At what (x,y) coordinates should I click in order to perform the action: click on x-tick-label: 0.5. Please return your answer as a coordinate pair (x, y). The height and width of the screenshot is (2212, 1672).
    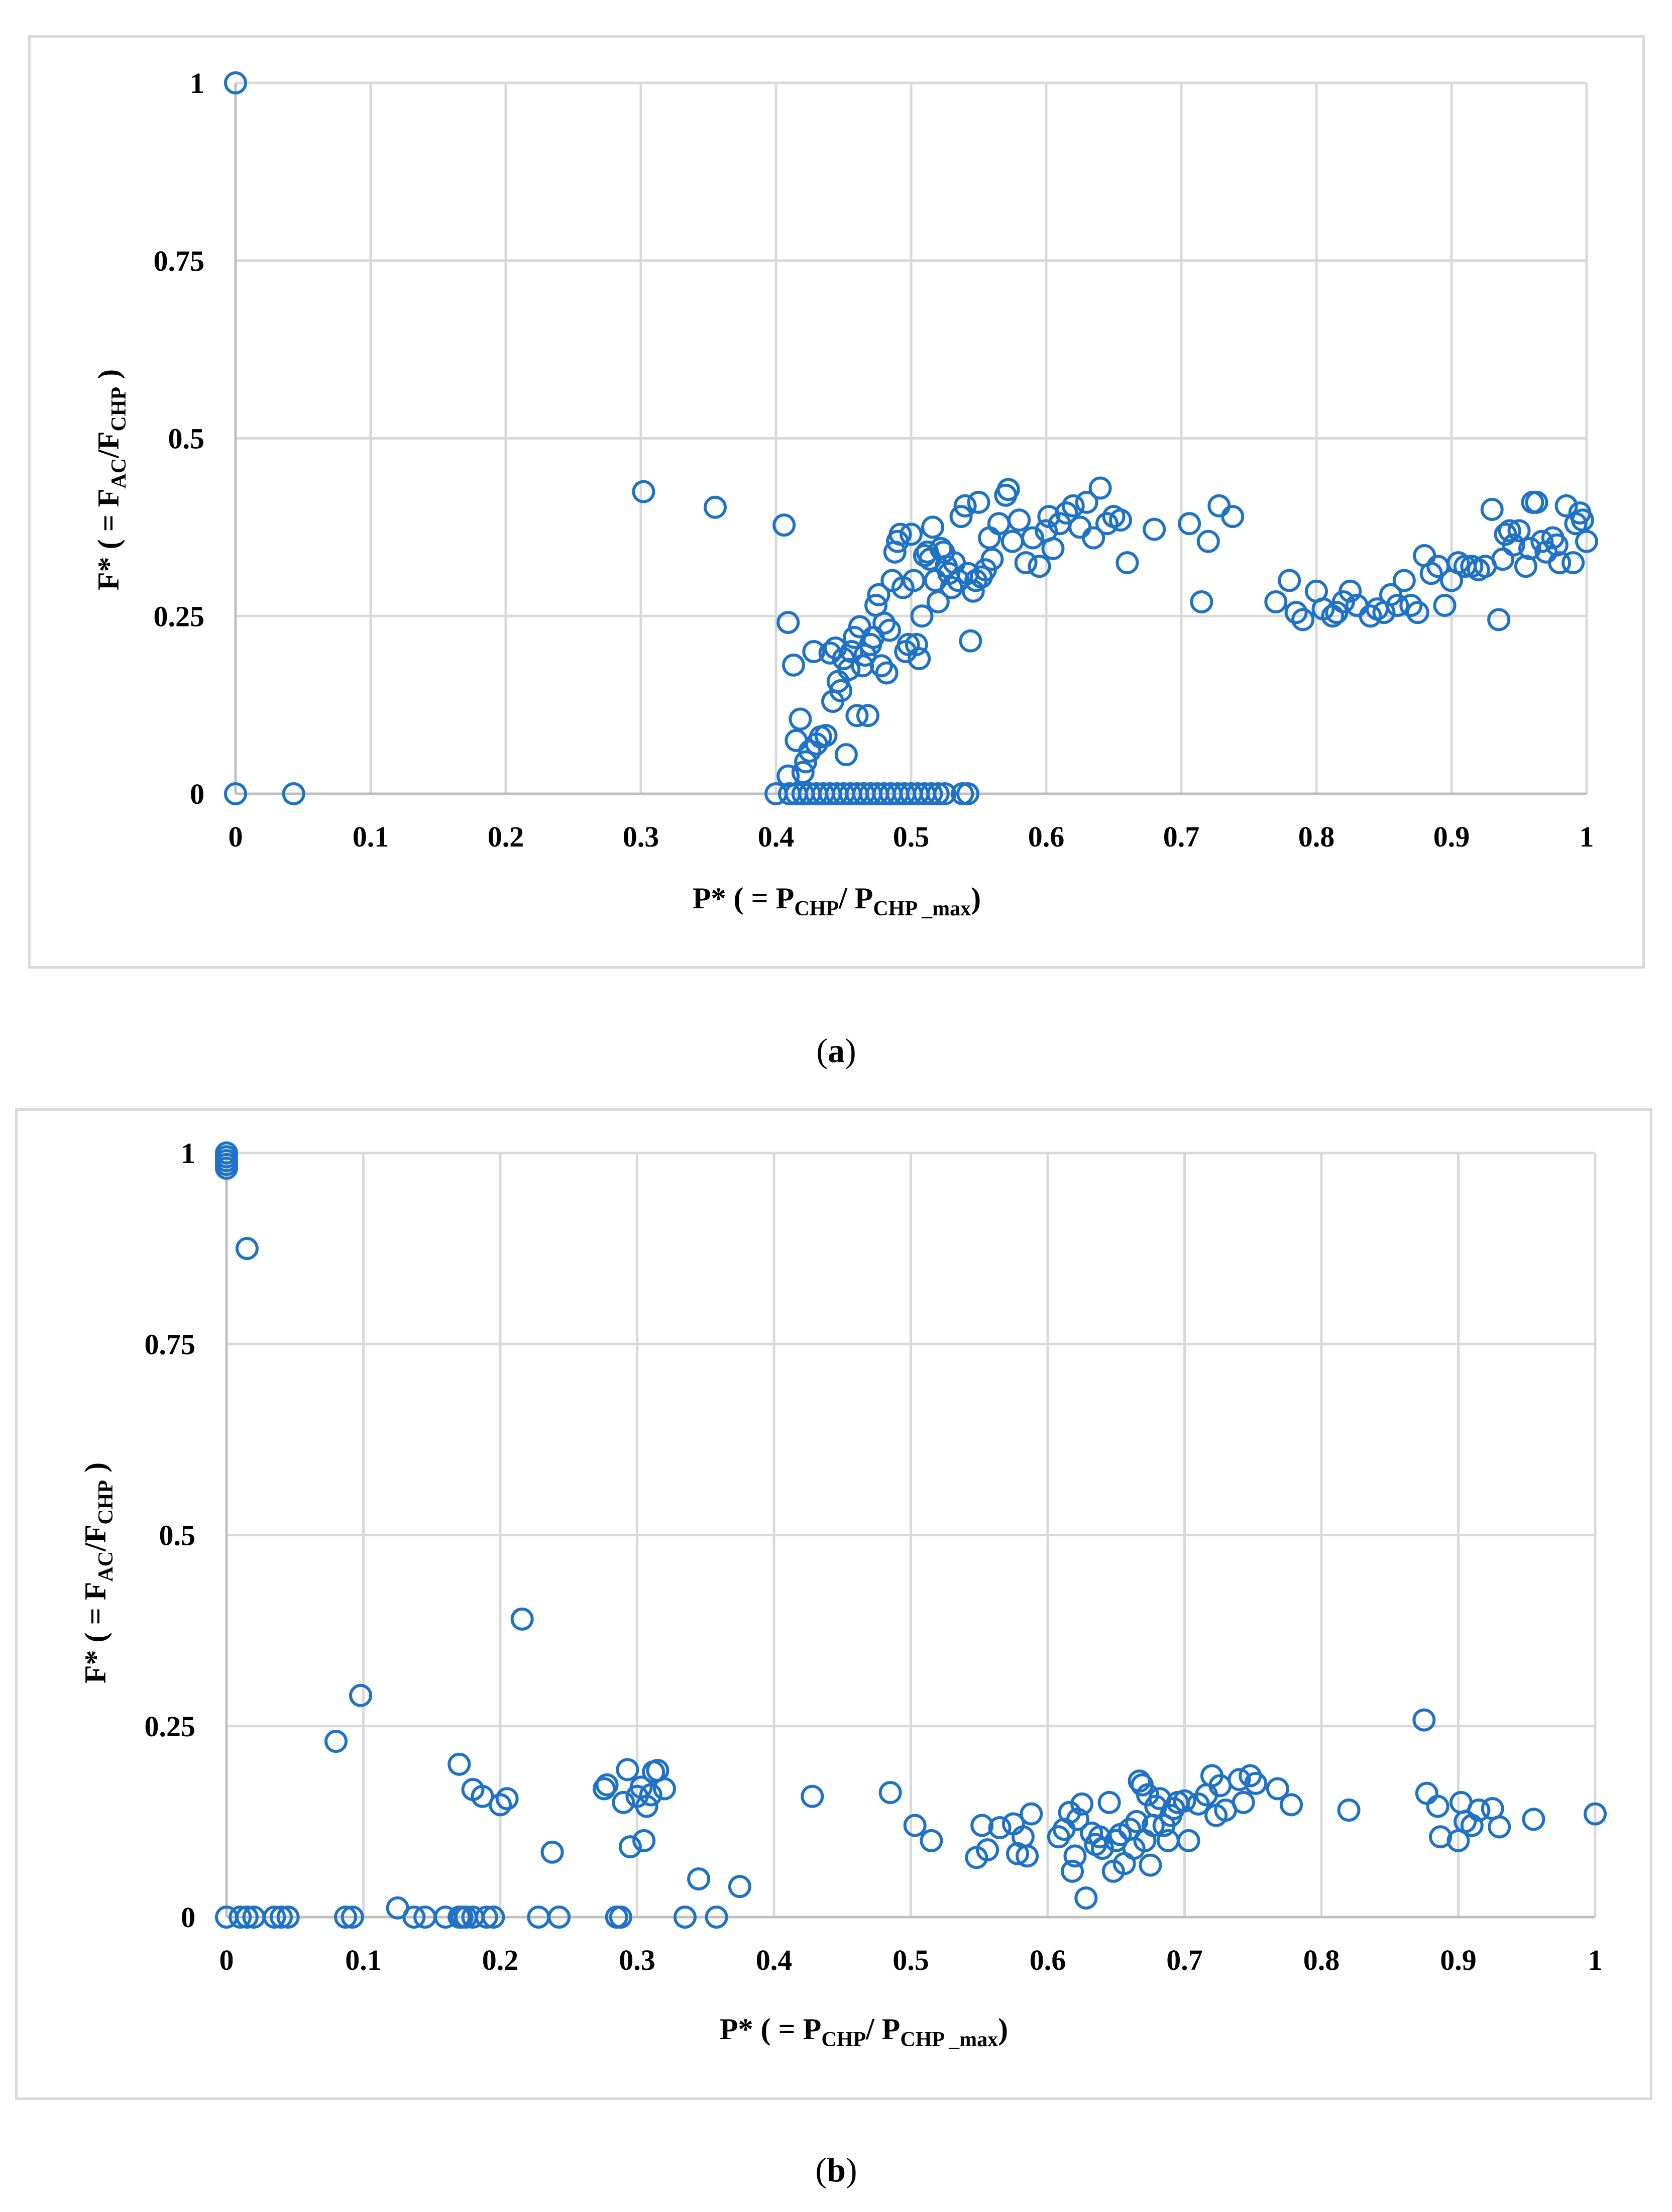
    Looking at the image, I should click on (911, 1960).